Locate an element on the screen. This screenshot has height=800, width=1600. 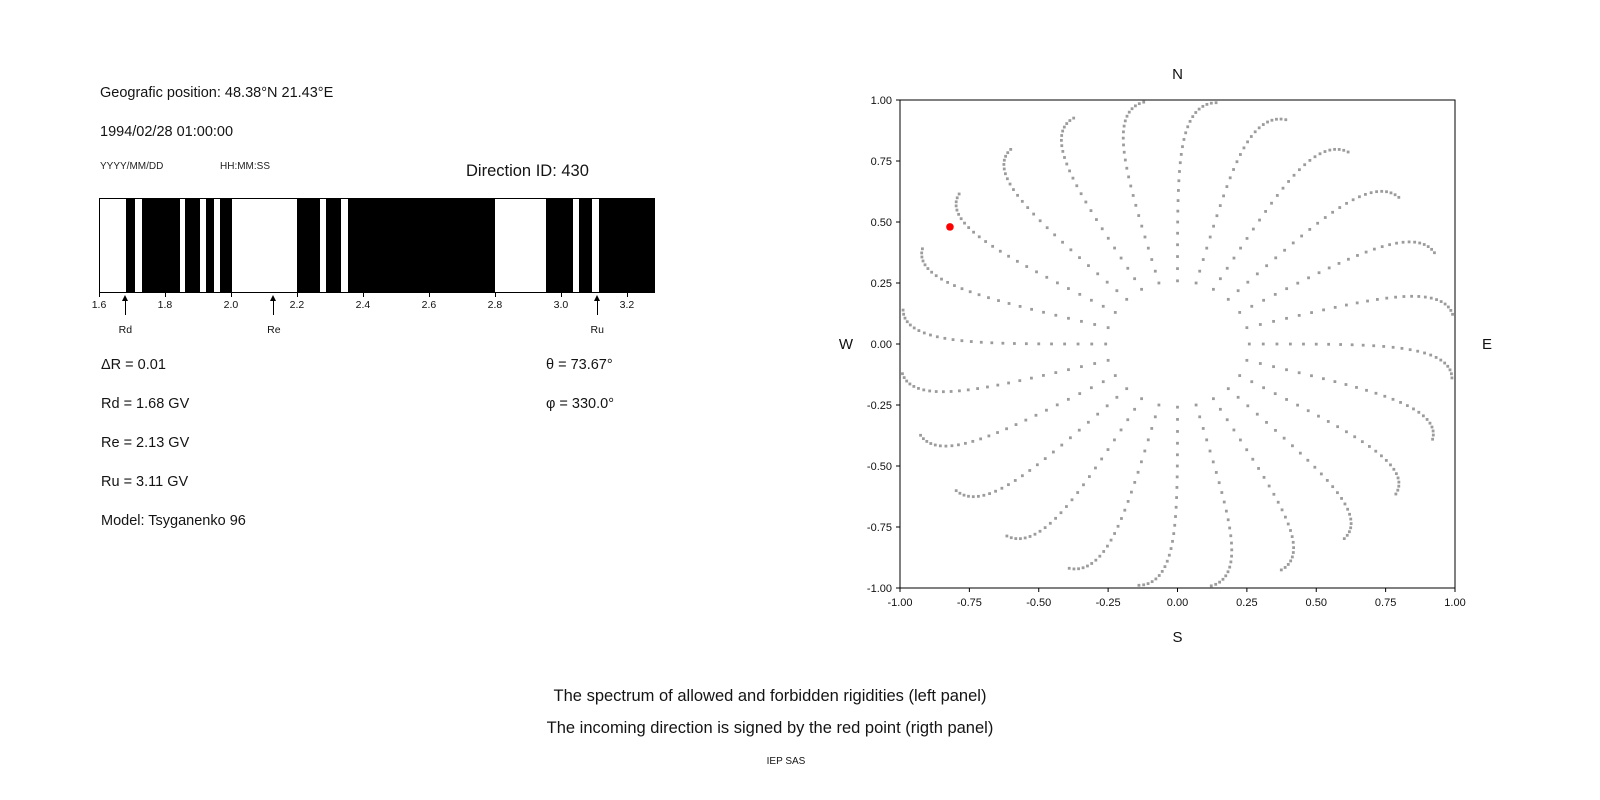
x-tick-label: 2.2 is located at coordinates (297, 305).